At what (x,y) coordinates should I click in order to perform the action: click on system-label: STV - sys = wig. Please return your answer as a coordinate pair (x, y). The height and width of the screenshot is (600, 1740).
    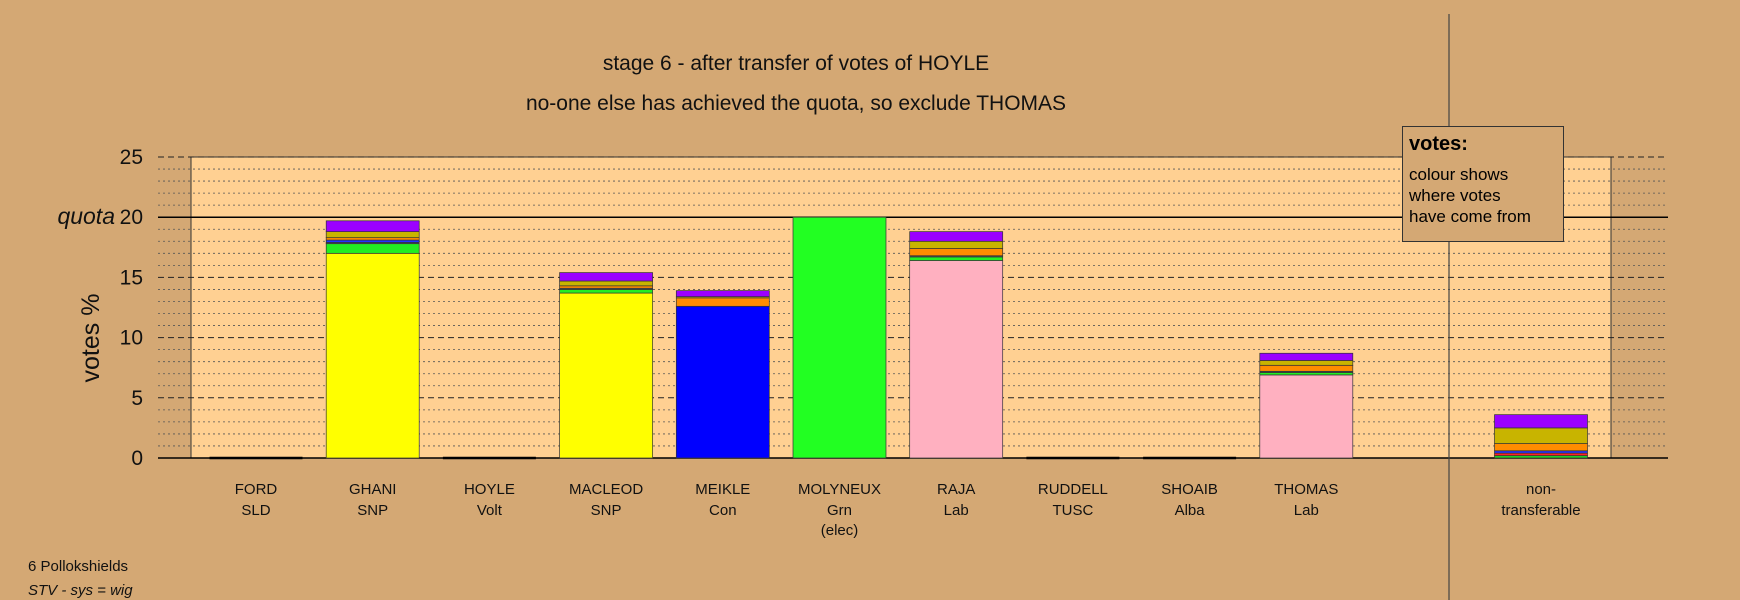
    Looking at the image, I should click on (80, 590).